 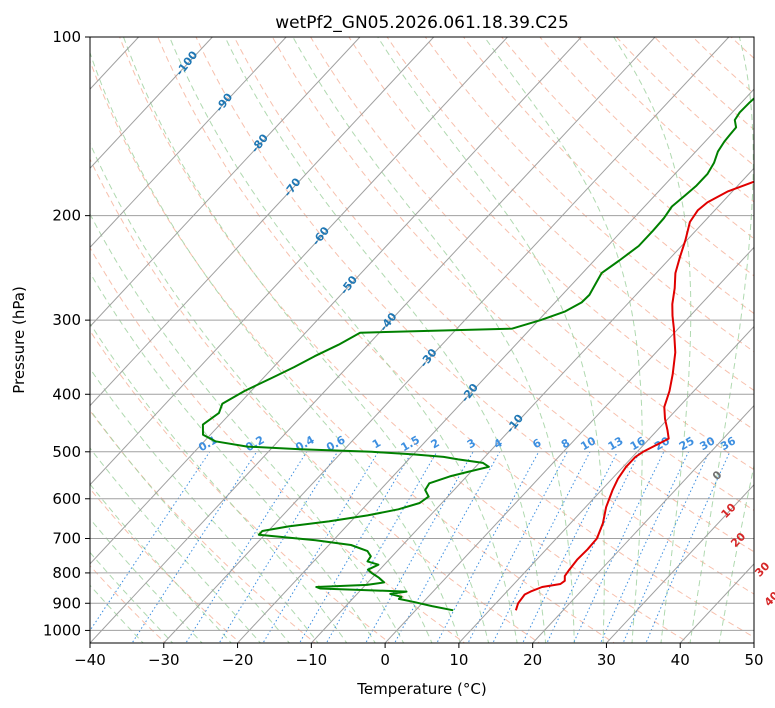 What do you see at coordinates (419, 656) in the screenshot?
I see `x-axis: −40 −30 −20 −10 0 10 20 30 40 50` at bounding box center [419, 656].